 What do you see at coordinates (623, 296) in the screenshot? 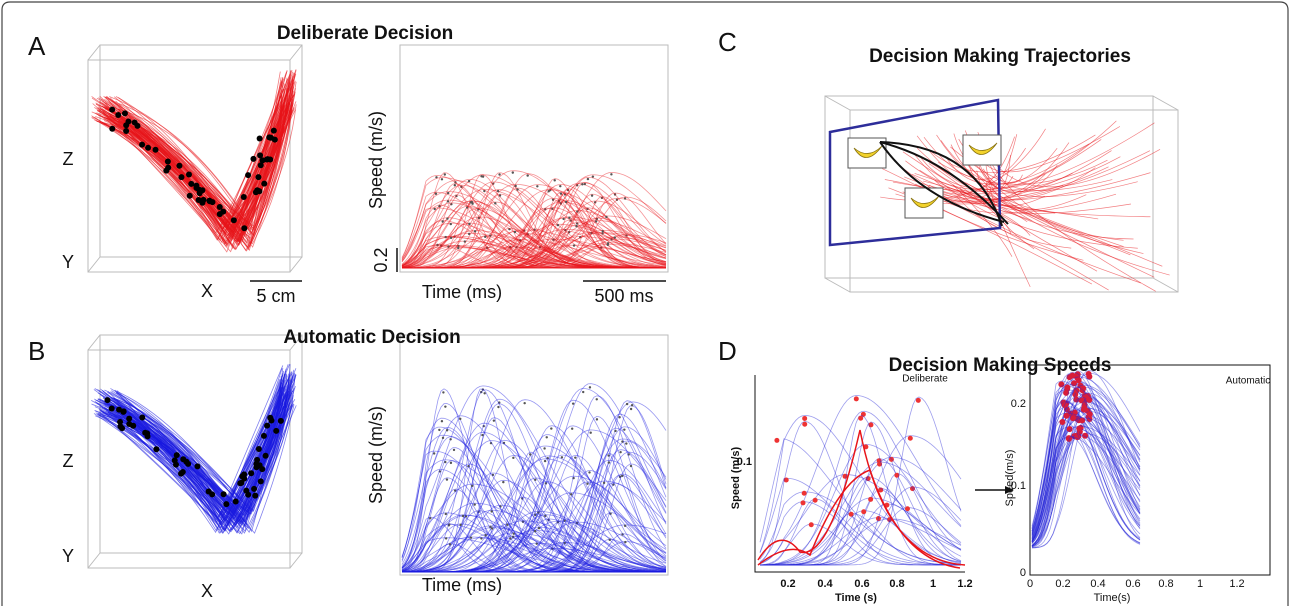
I see `scale-label: 500 ms` at bounding box center [623, 296].